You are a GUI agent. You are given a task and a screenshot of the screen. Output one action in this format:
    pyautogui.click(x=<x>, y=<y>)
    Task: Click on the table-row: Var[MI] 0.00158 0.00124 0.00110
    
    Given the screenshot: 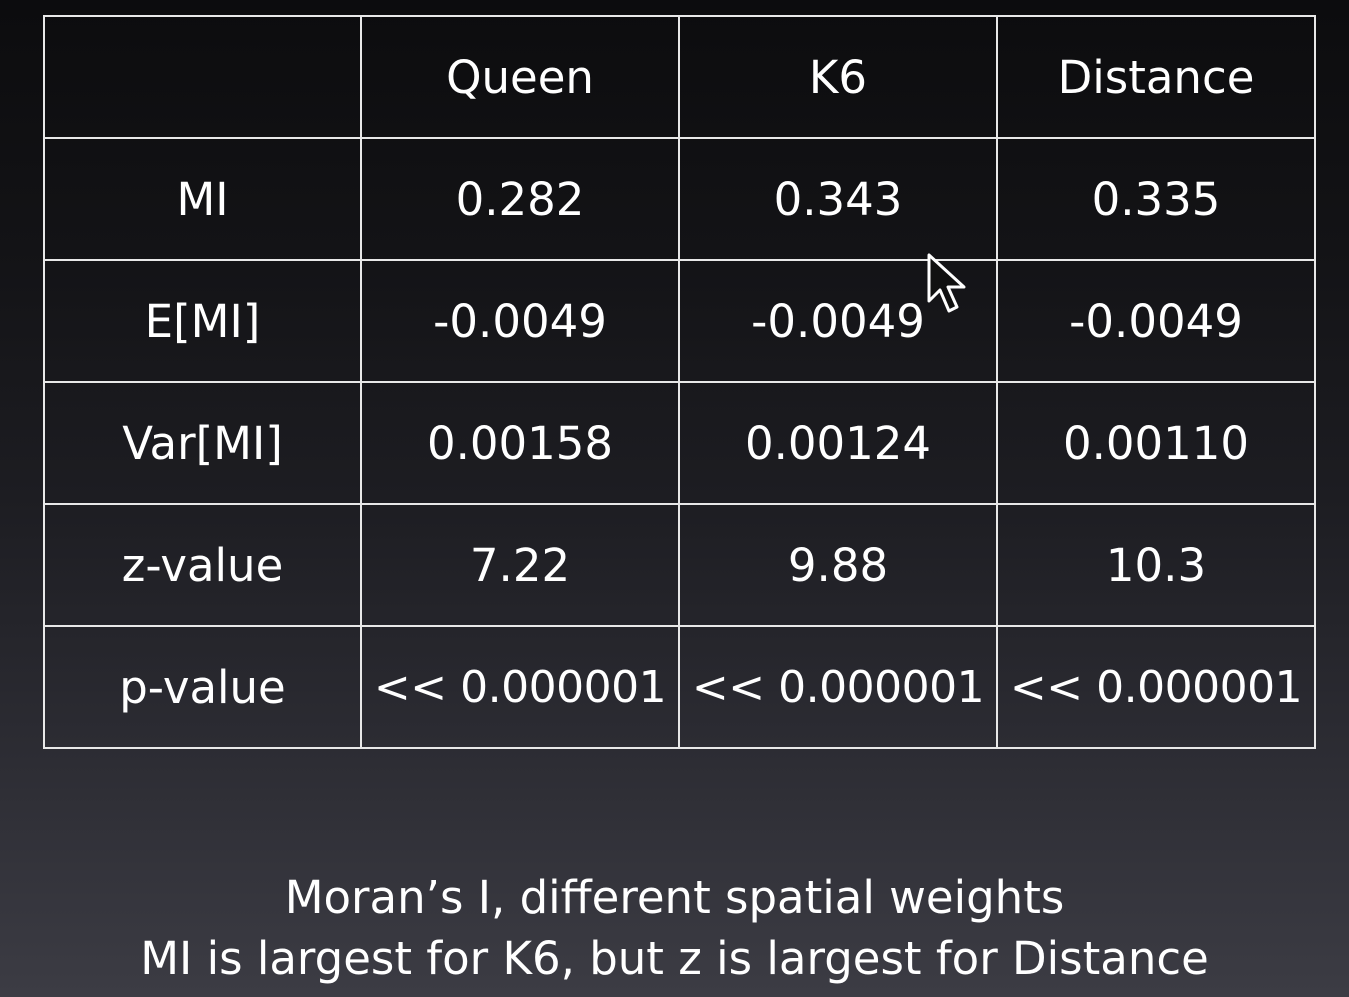 What is the action you would take?
    pyautogui.click(x=679, y=443)
    